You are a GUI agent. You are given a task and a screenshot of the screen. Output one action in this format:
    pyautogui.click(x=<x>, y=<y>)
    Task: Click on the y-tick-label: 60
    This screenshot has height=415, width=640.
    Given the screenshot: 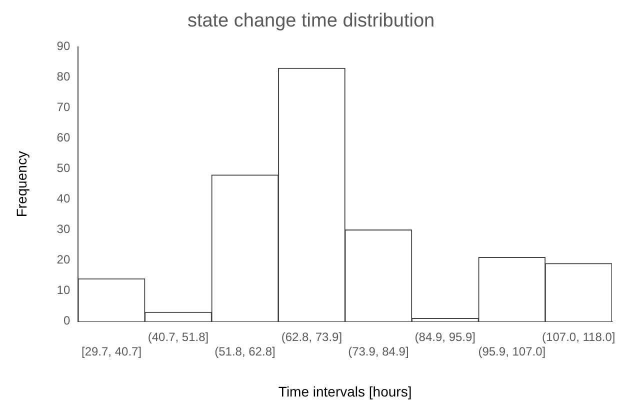 What is the action you would take?
    pyautogui.click(x=63, y=137)
    